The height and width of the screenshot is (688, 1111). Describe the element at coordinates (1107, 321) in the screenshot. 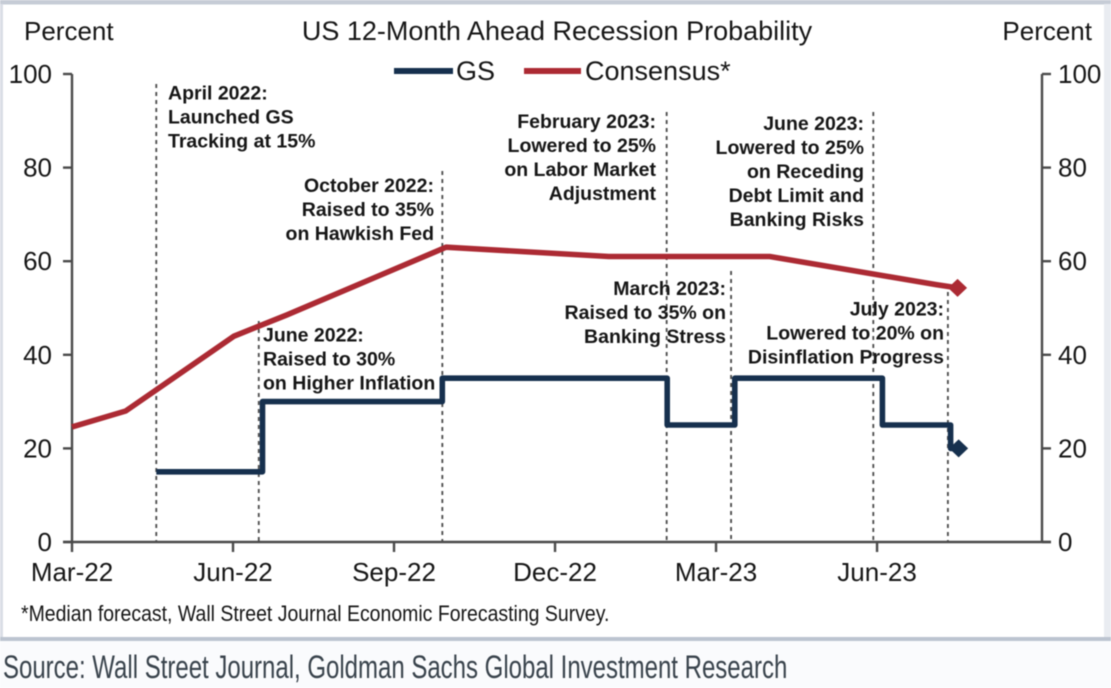

I see `chart-box-border-right` at that location.